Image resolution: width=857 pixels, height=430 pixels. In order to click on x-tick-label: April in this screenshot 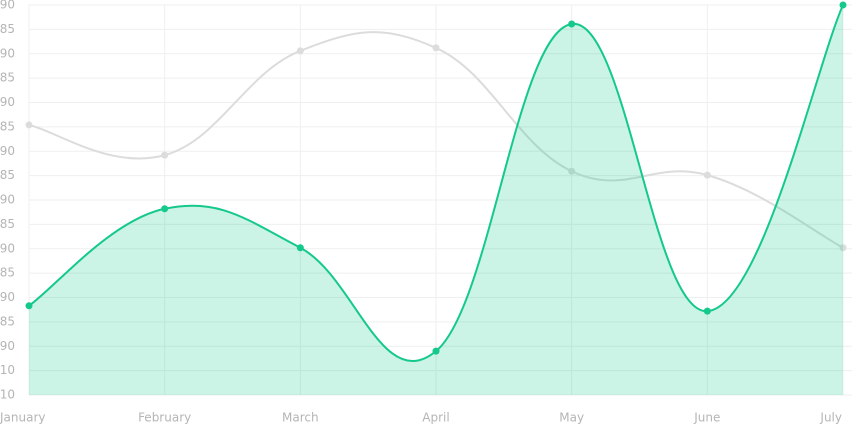, I will do `click(435, 418)`.